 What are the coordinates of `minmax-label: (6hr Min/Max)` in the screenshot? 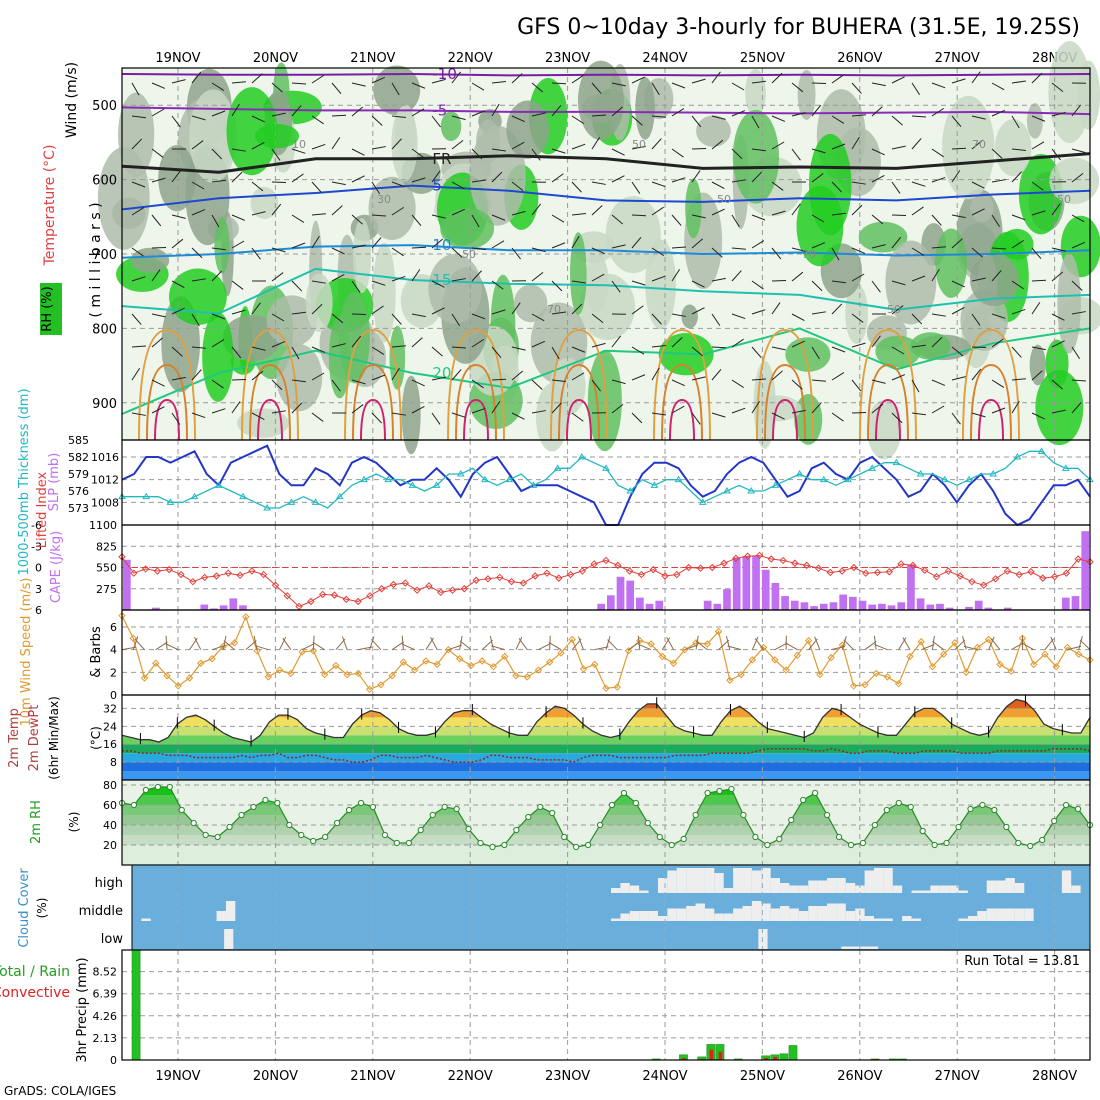 It's located at (54, 738).